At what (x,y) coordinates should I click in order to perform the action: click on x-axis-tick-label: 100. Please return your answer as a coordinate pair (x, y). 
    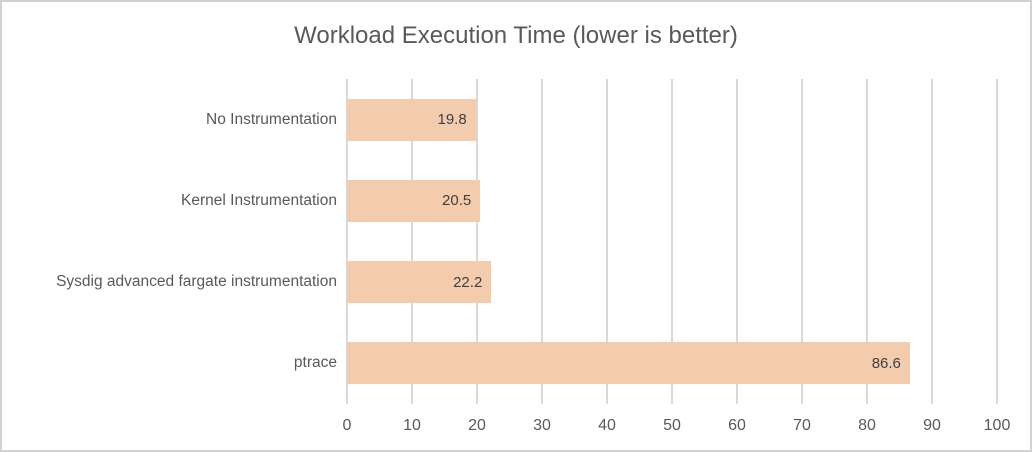
    Looking at the image, I should click on (997, 425).